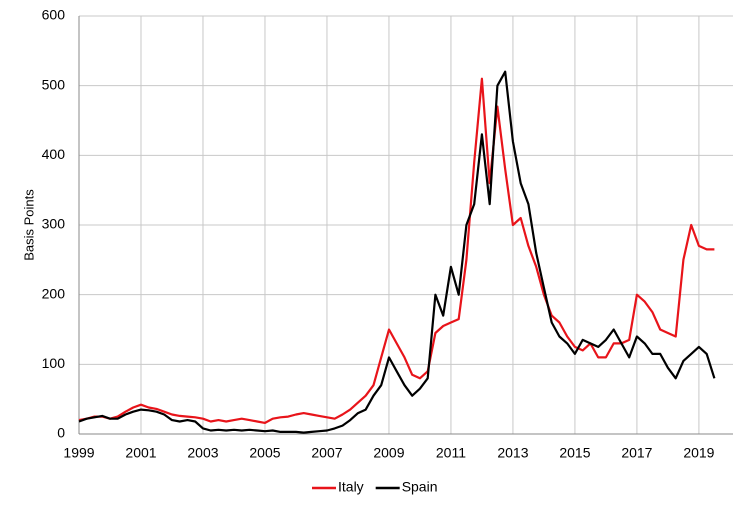 The image size is (750, 515). Describe the element at coordinates (326, 453) in the screenshot. I see `x-tick-label: 2007` at that location.